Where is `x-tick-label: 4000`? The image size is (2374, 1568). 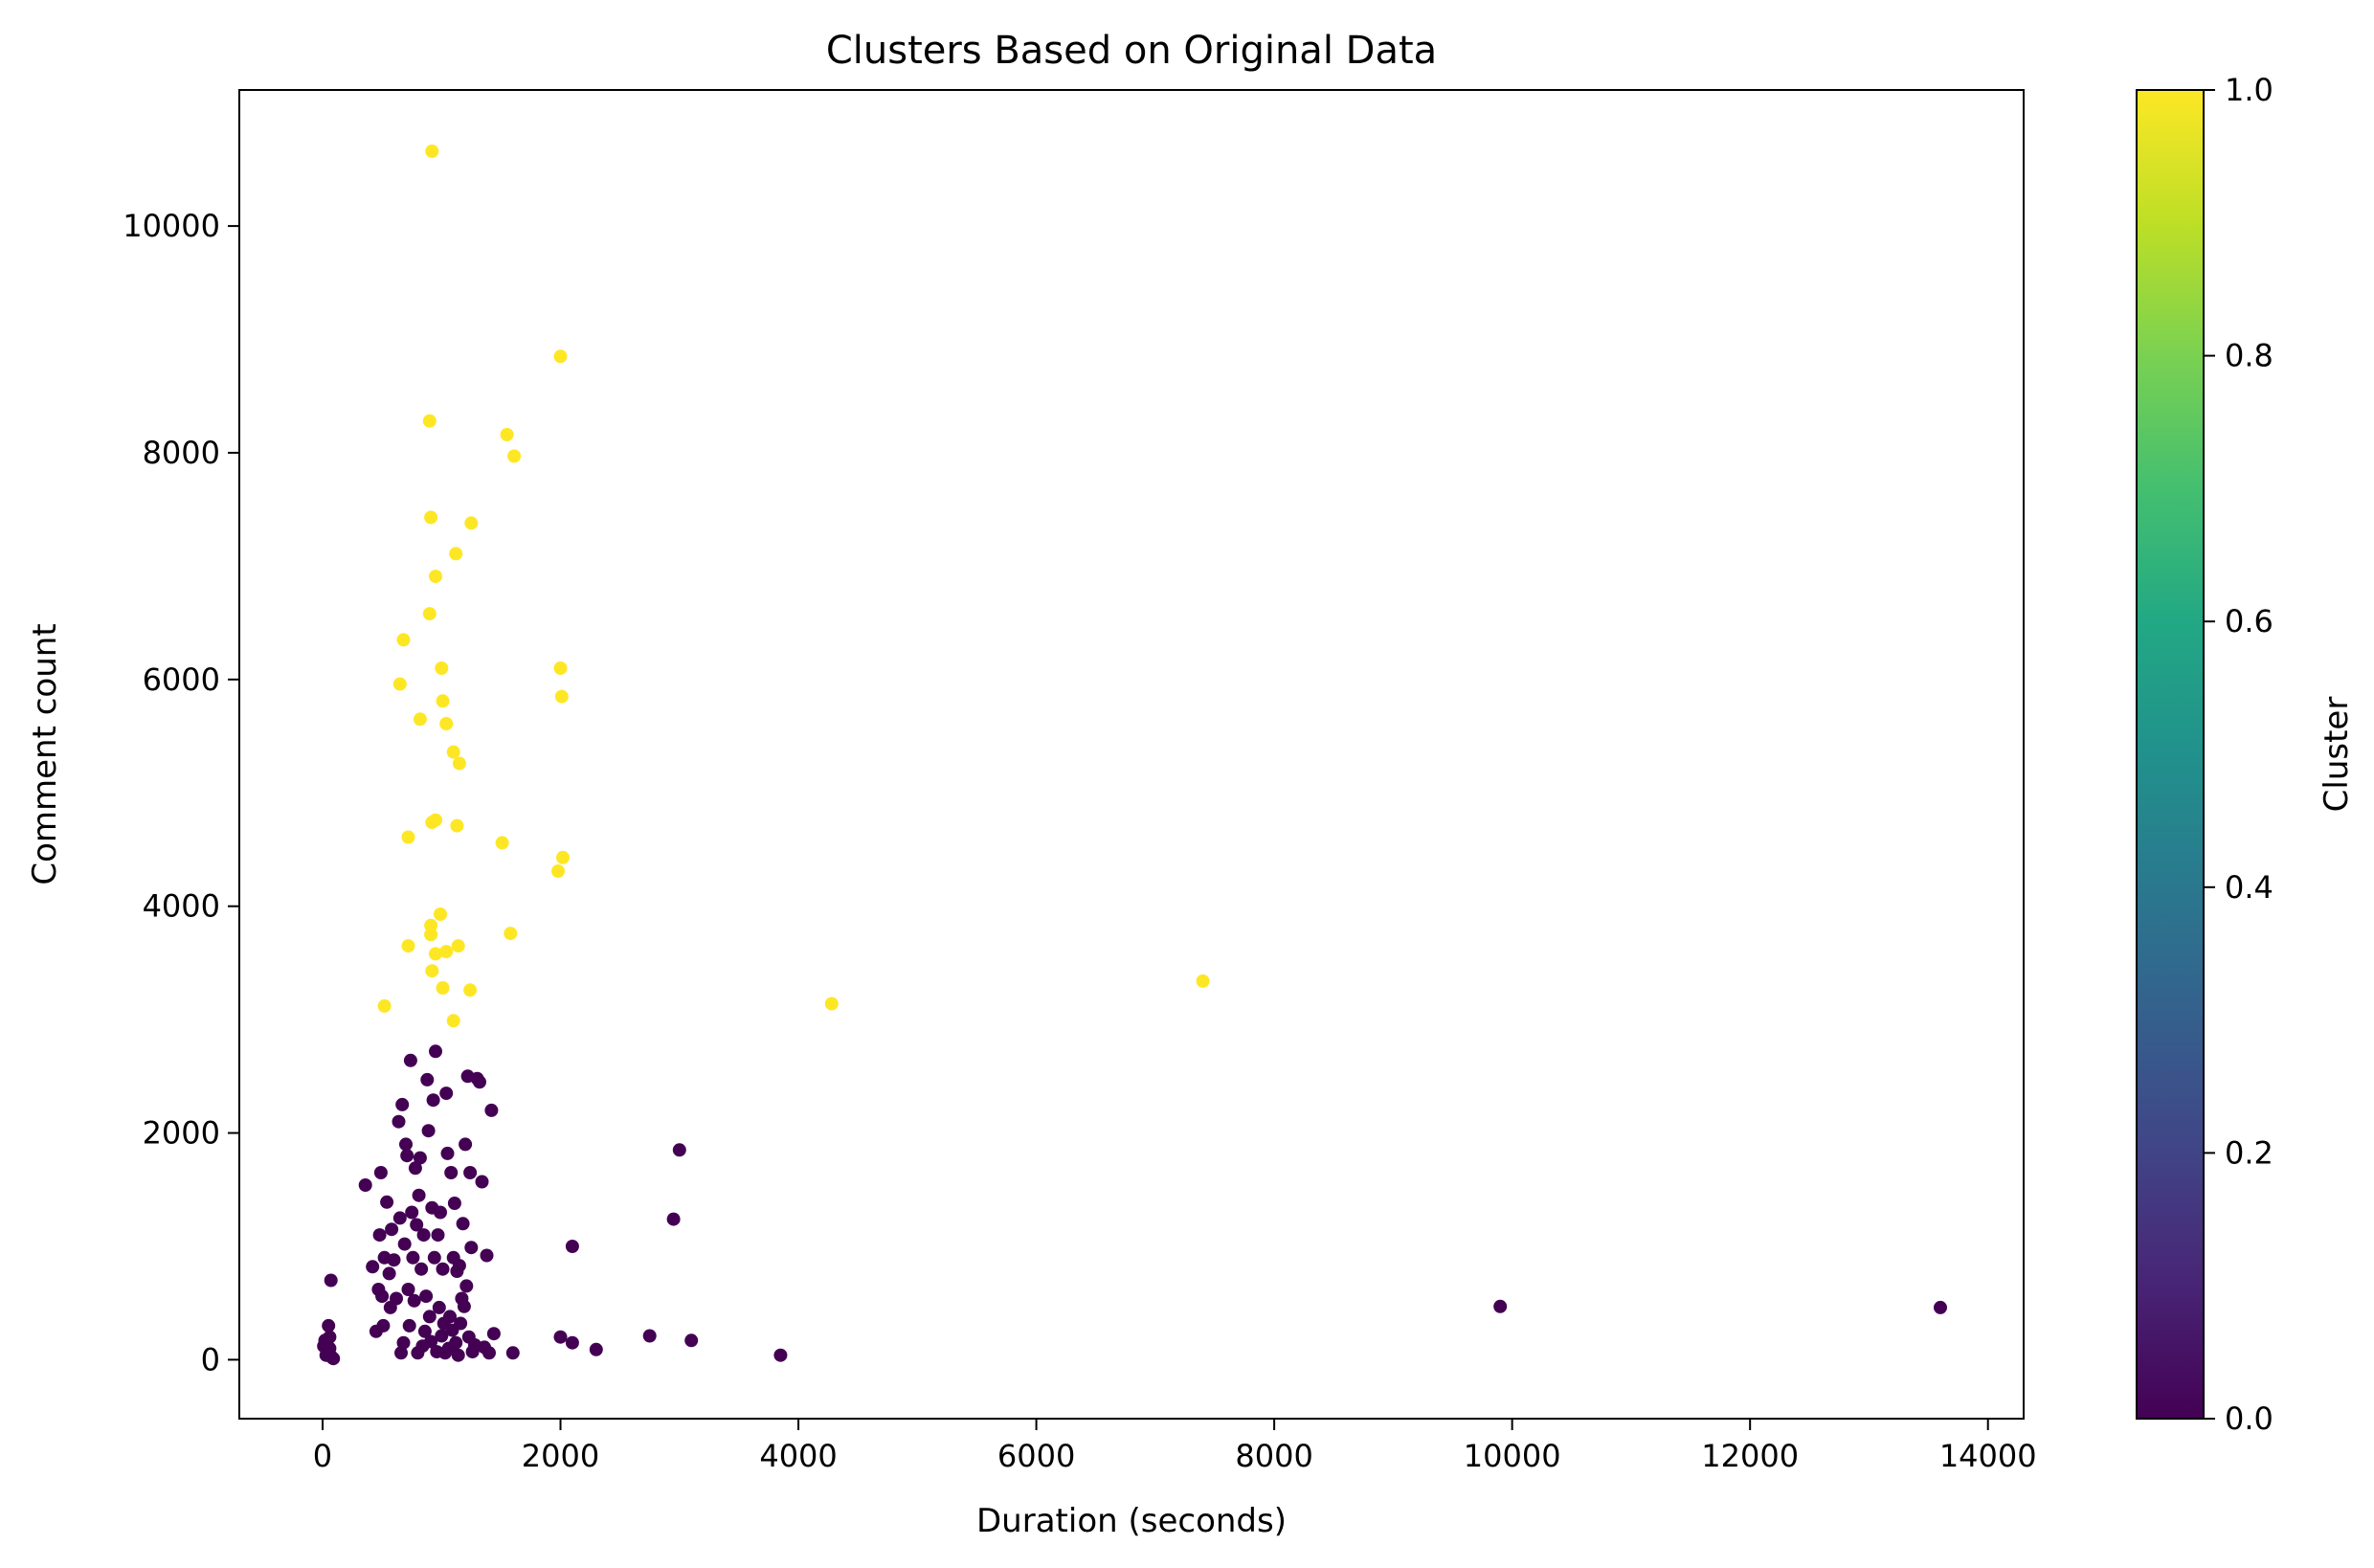
x-tick-label: 4000 is located at coordinates (798, 1456).